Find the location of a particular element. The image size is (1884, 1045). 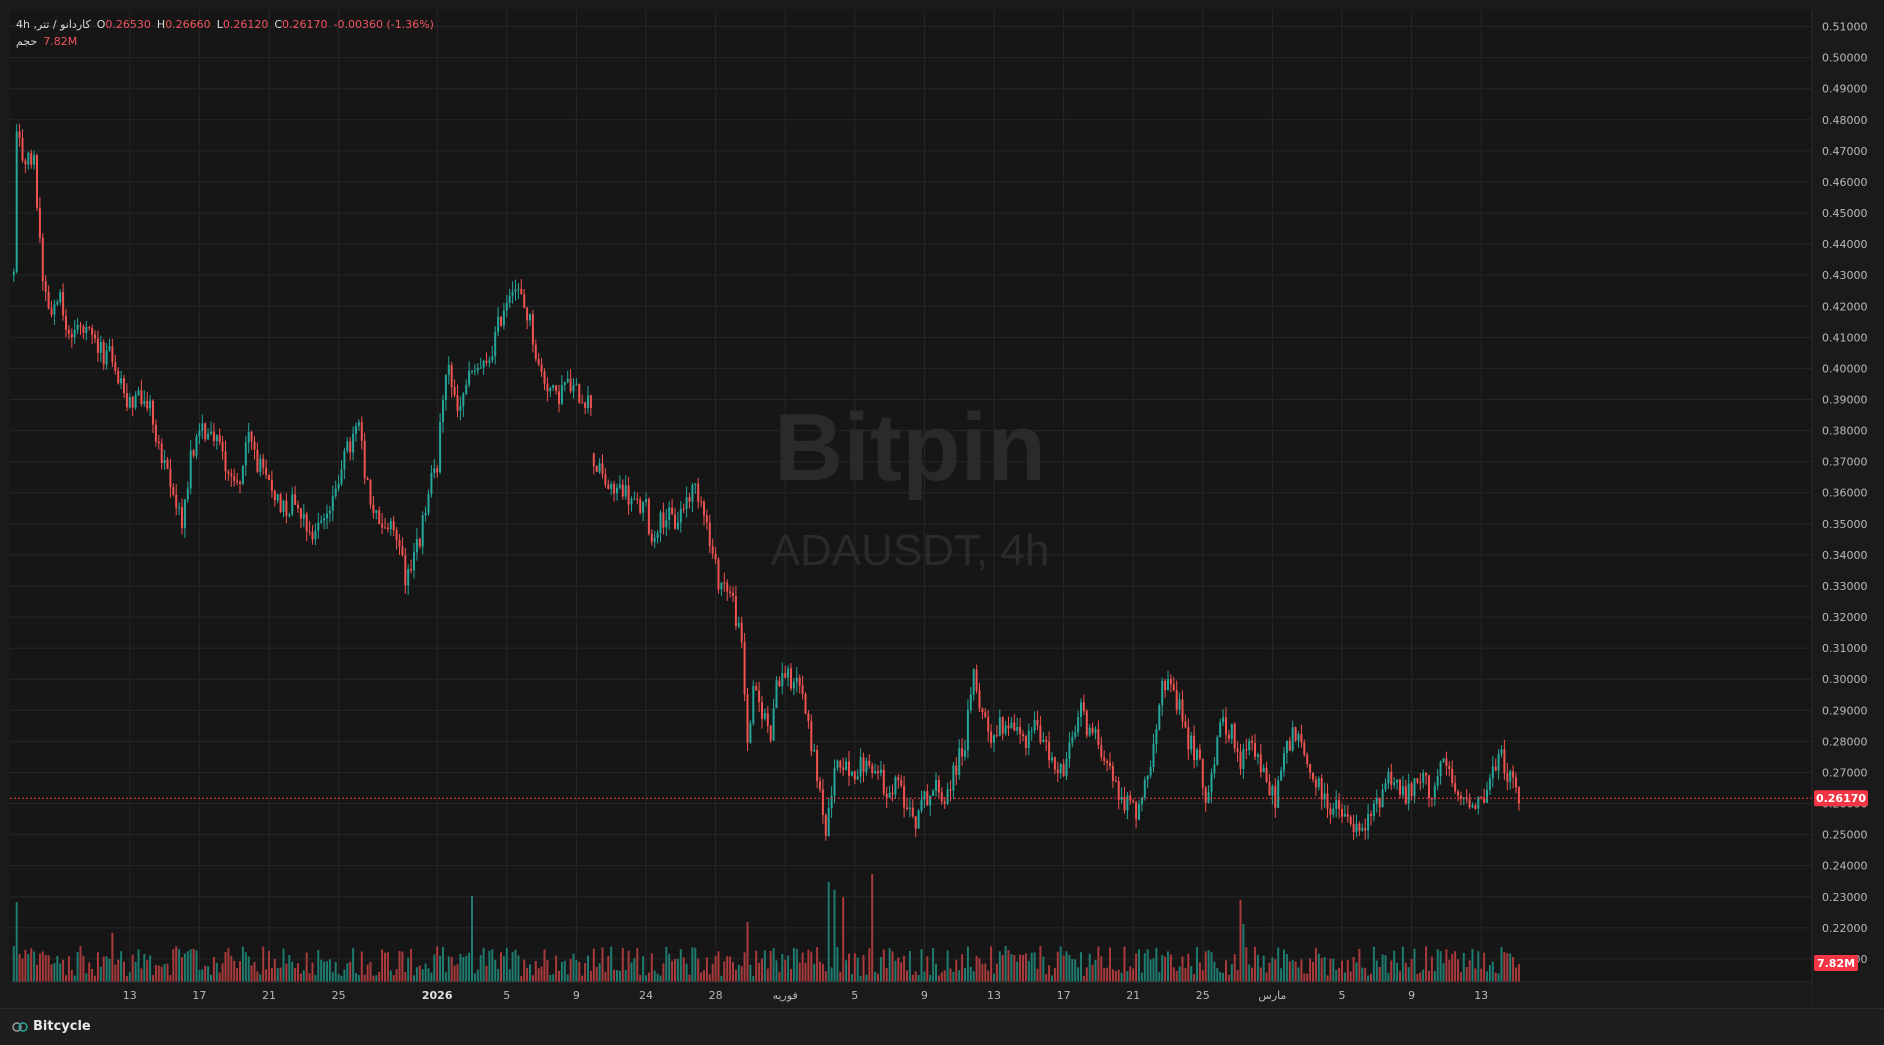

time-tick-label: 28 is located at coordinates (716, 995).